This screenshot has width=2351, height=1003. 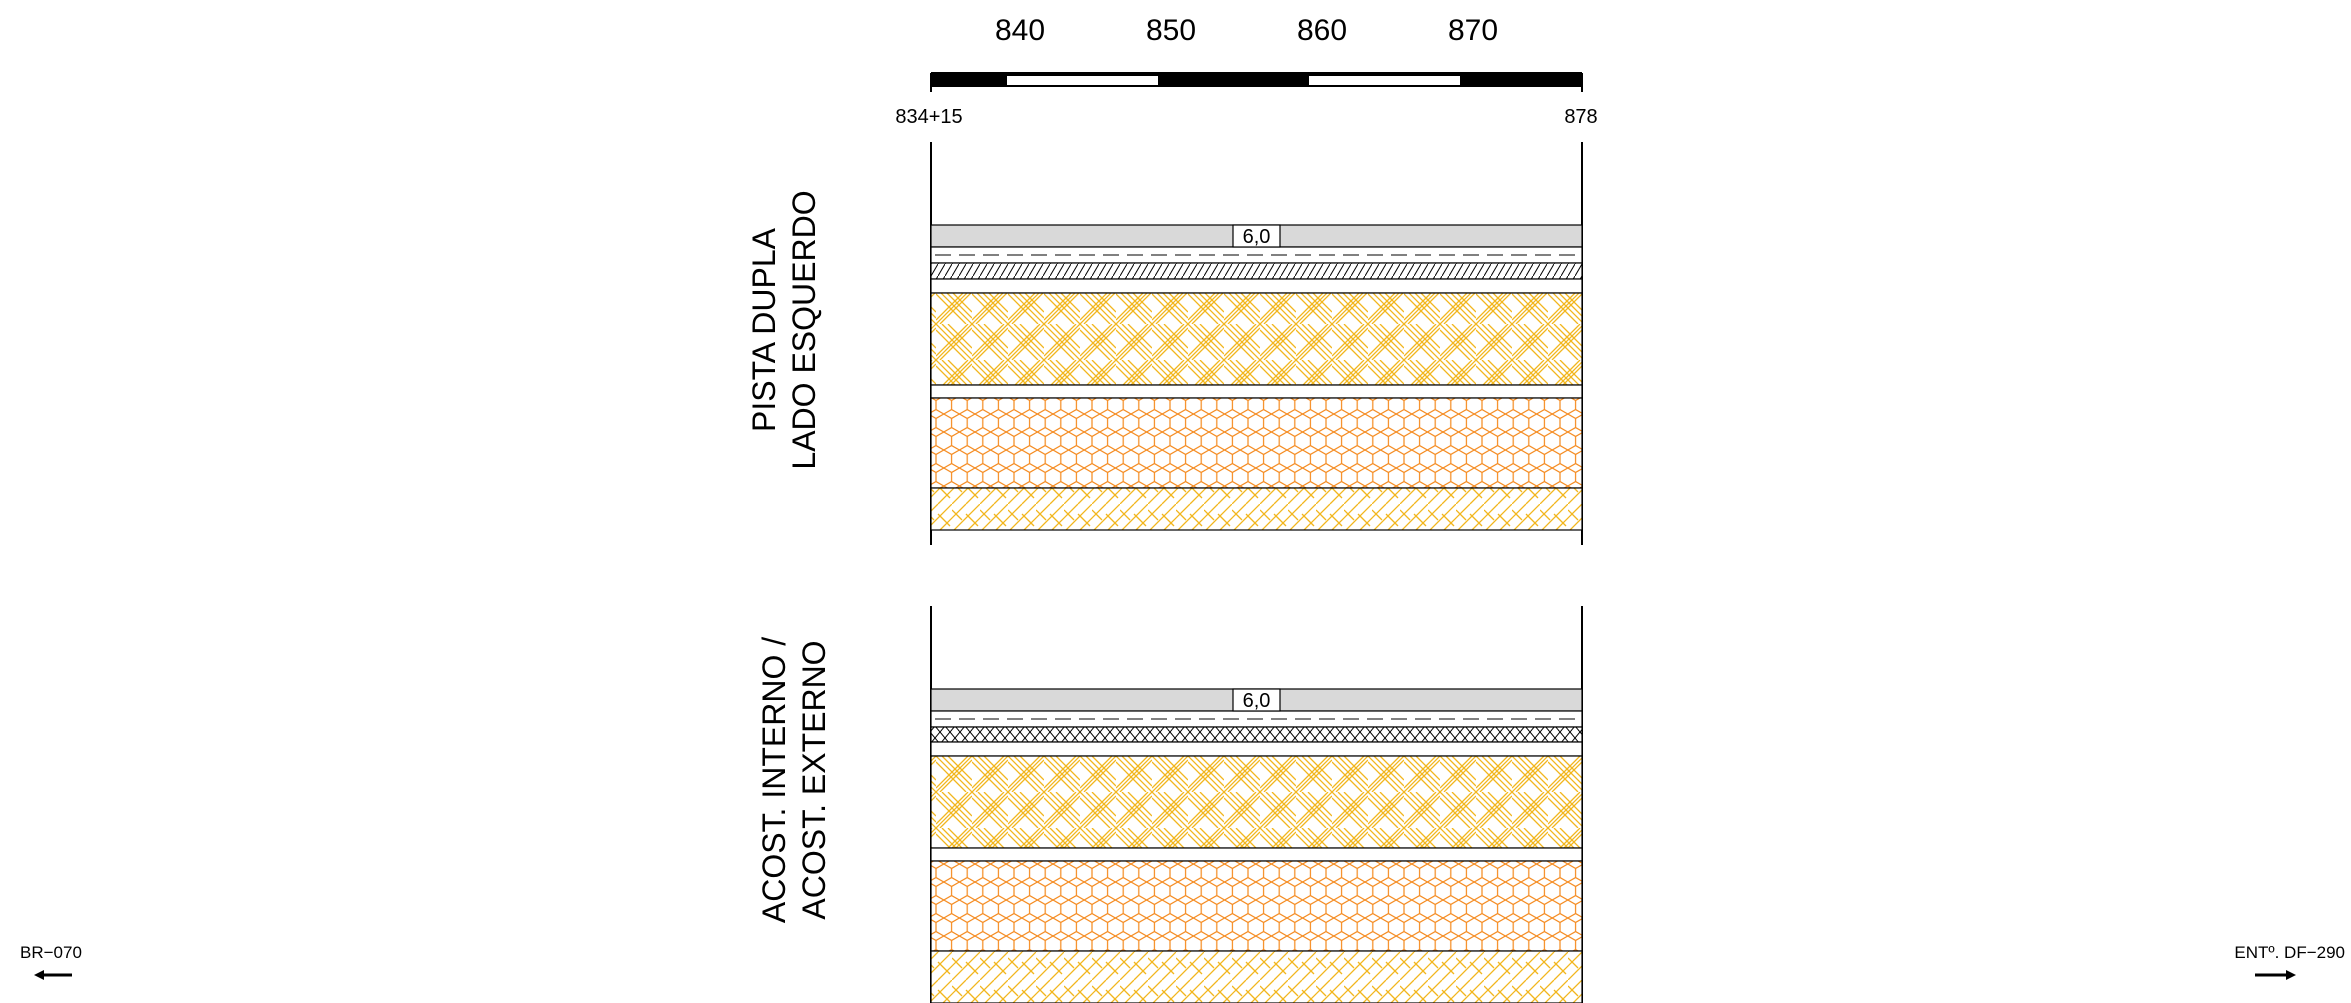 I want to click on section-acostamento: ACOST. INTERNO / ACOST. EXTERNO 6,0, so click(x=1169, y=804).